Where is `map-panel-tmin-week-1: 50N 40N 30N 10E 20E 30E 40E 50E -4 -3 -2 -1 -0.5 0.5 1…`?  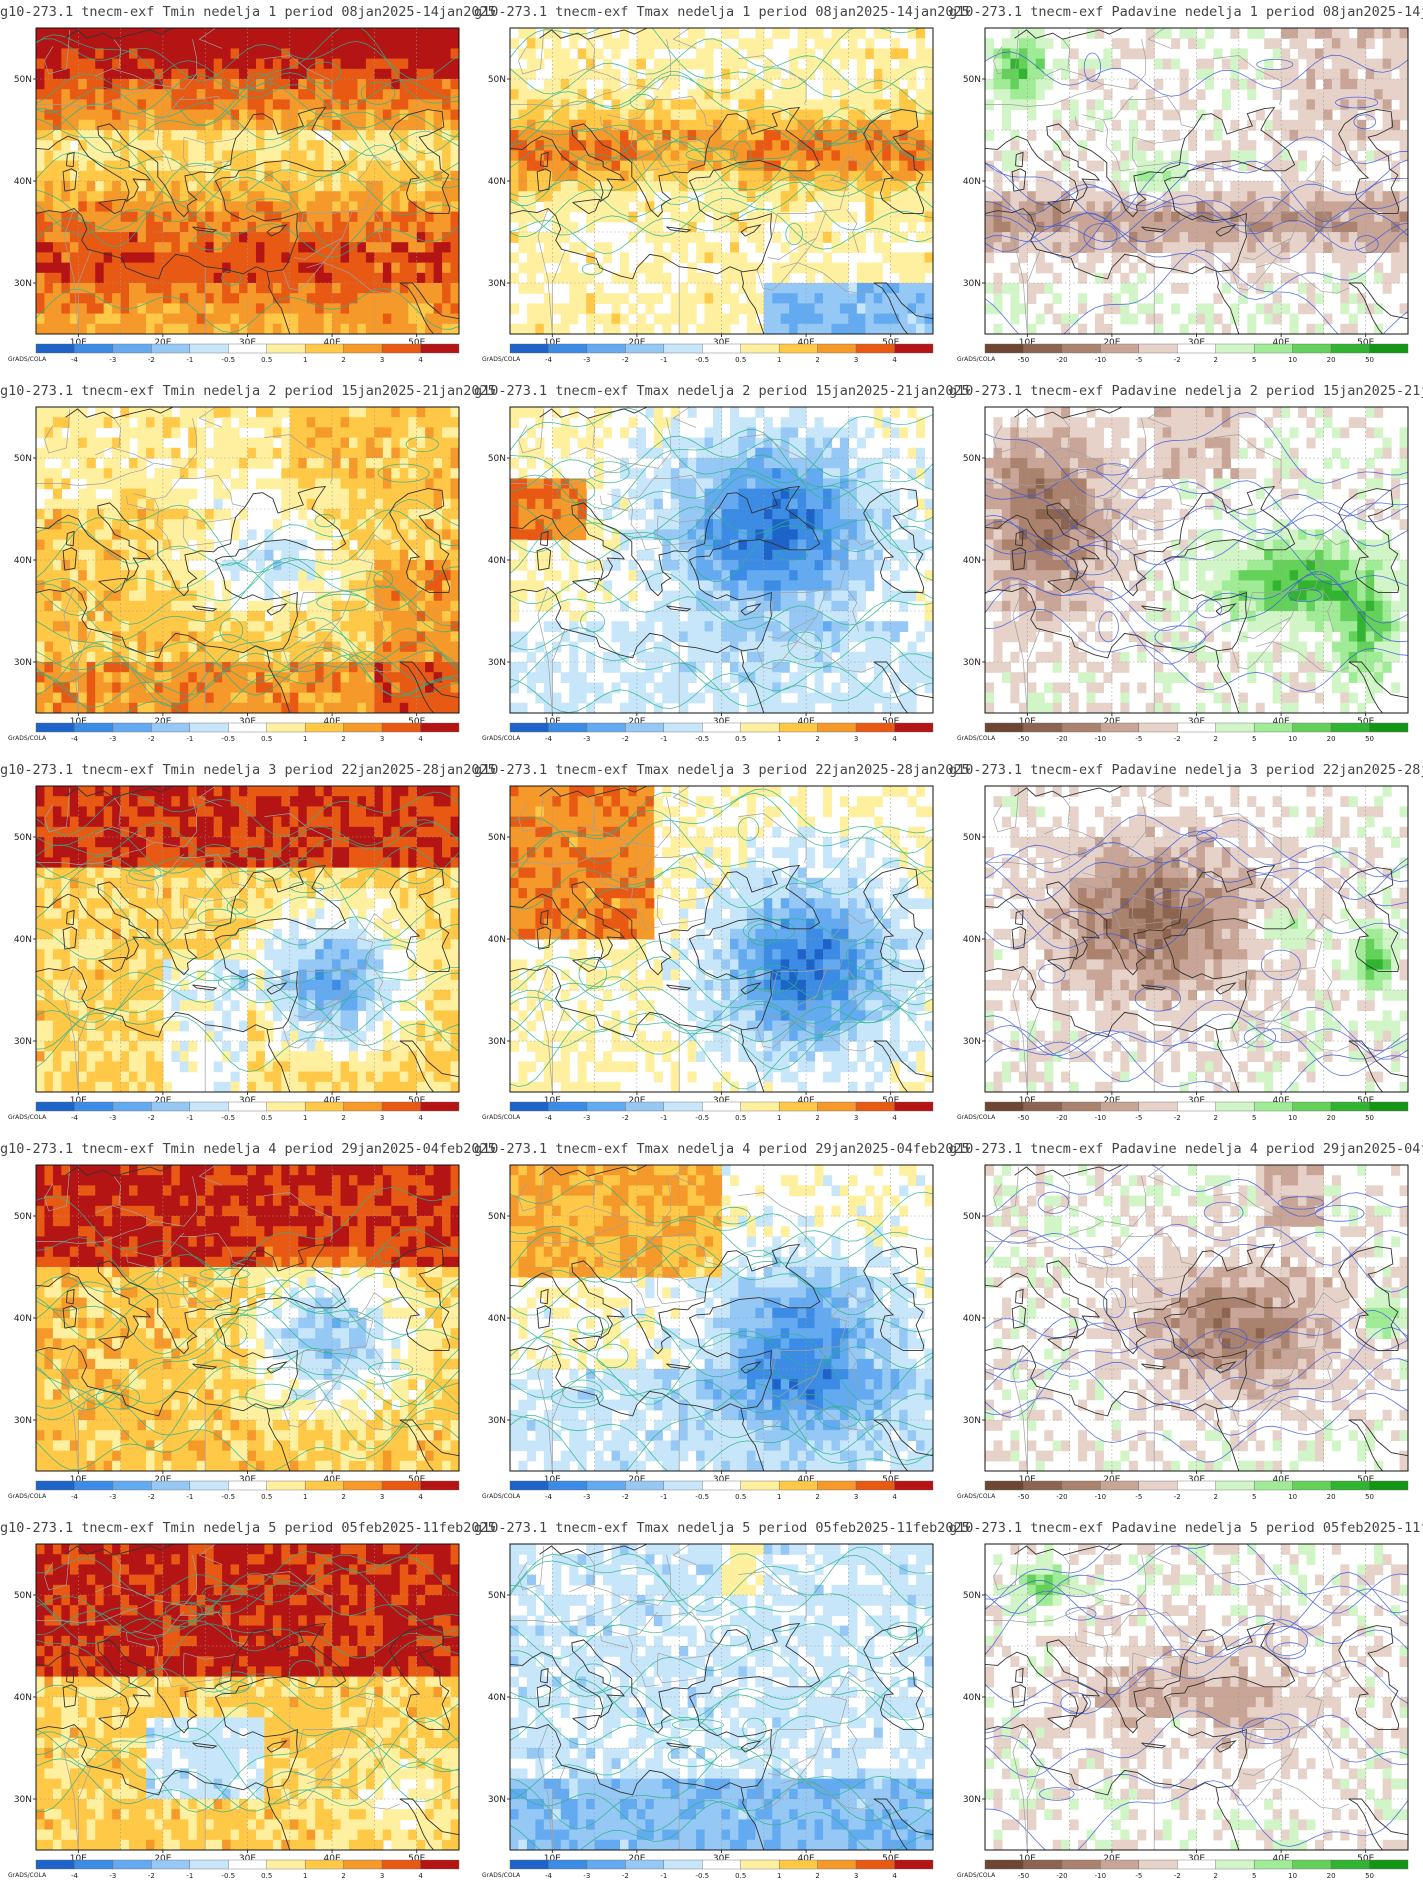
map-panel-tmin-week-1: 50N 40N 30N 10E 20E 30E 40E 50E -4 -3 -2 -1 -0.5 0.5 1… is located at coordinates (248, 189).